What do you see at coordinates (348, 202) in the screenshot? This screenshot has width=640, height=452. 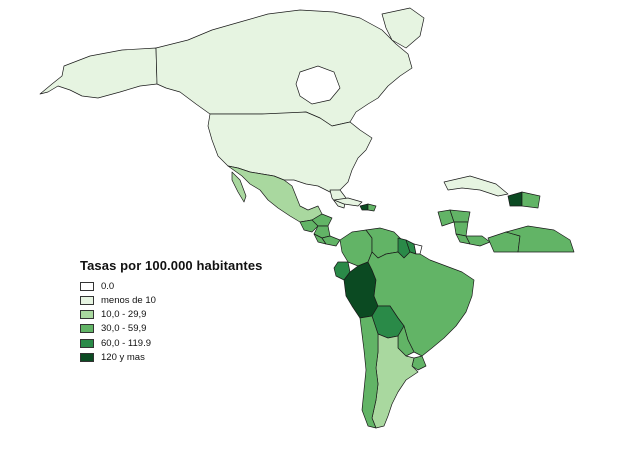 I see `region-cuba` at bounding box center [348, 202].